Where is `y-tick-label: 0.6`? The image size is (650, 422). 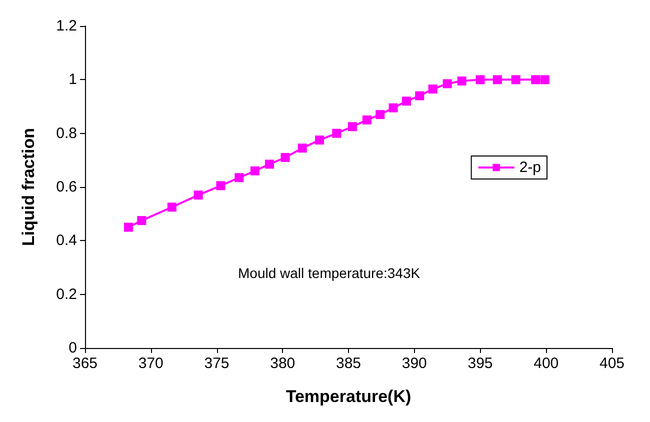
y-tick-label: 0.6 is located at coordinates (66, 187).